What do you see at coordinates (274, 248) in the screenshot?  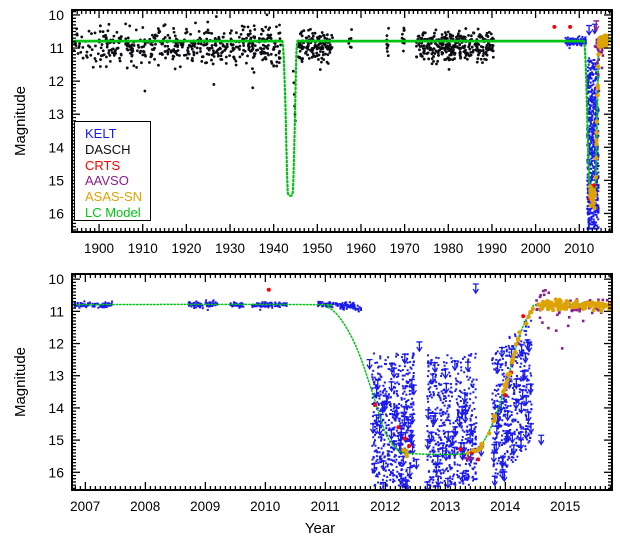 I see `svg-text: 1940` at bounding box center [274, 248].